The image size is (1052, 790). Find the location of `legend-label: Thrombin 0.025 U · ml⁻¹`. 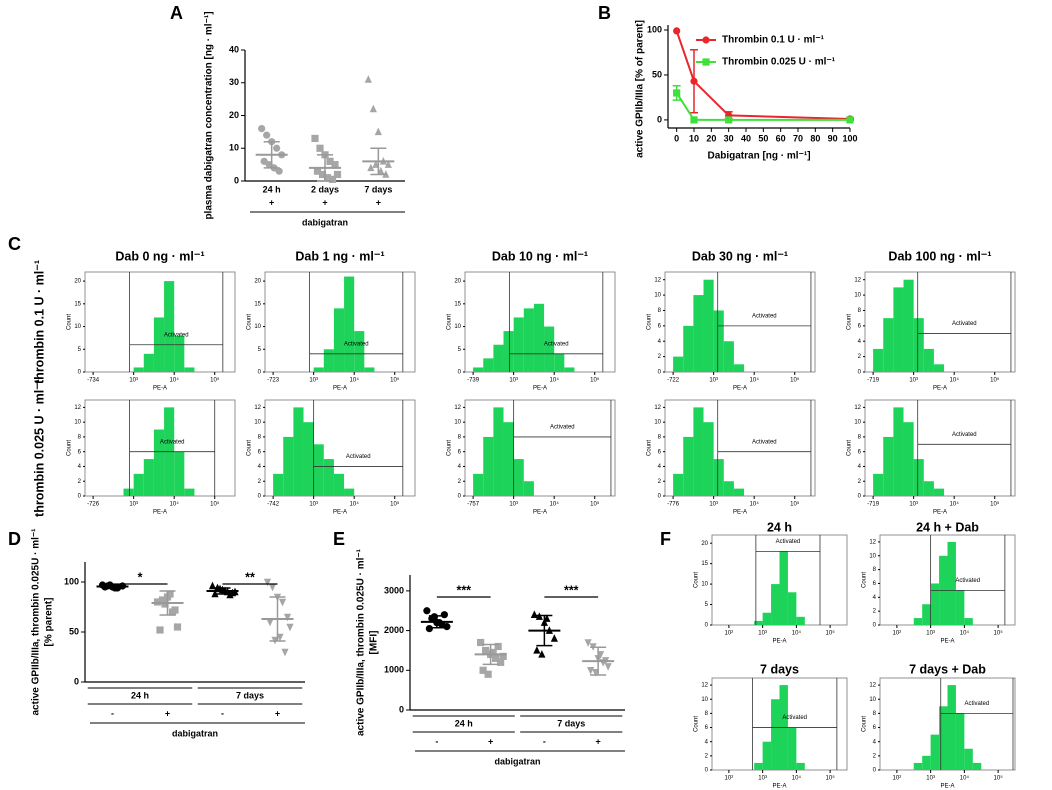

legend-label: Thrombin 0.025 U · ml⁻¹ is located at coordinates (779, 62).